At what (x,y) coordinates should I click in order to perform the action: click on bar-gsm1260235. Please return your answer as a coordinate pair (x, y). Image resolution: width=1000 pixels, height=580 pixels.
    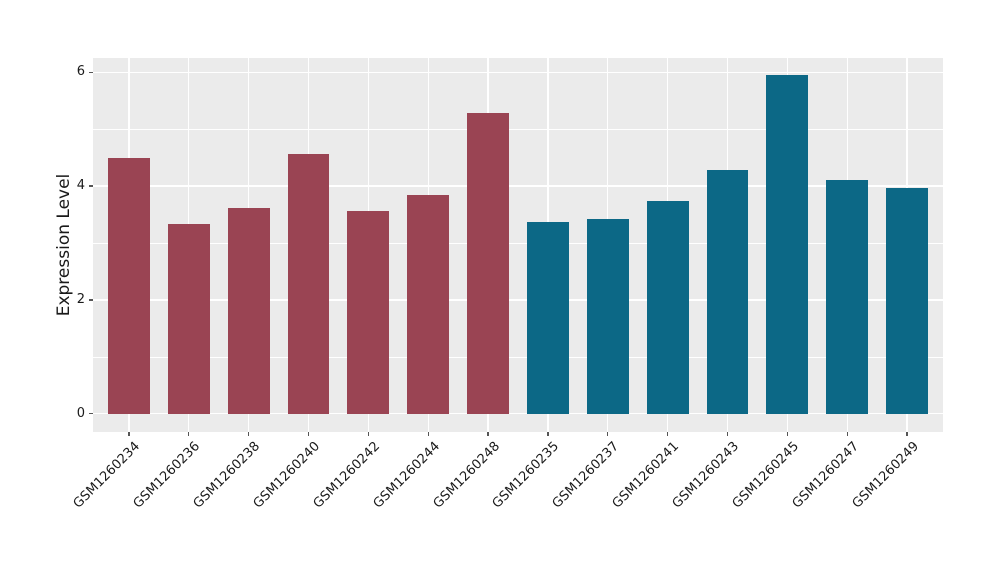
    Looking at the image, I should click on (547, 317).